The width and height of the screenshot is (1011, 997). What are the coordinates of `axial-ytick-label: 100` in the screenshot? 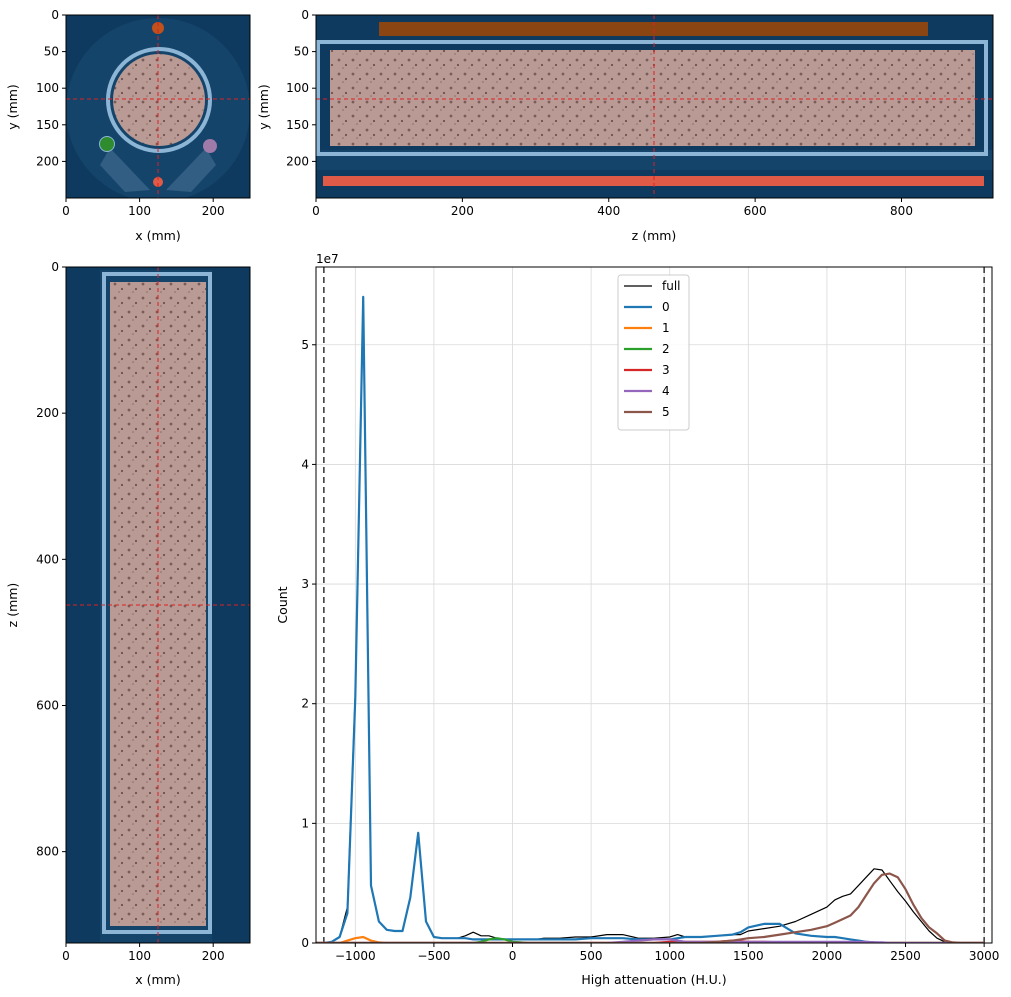 It's located at (47, 88).